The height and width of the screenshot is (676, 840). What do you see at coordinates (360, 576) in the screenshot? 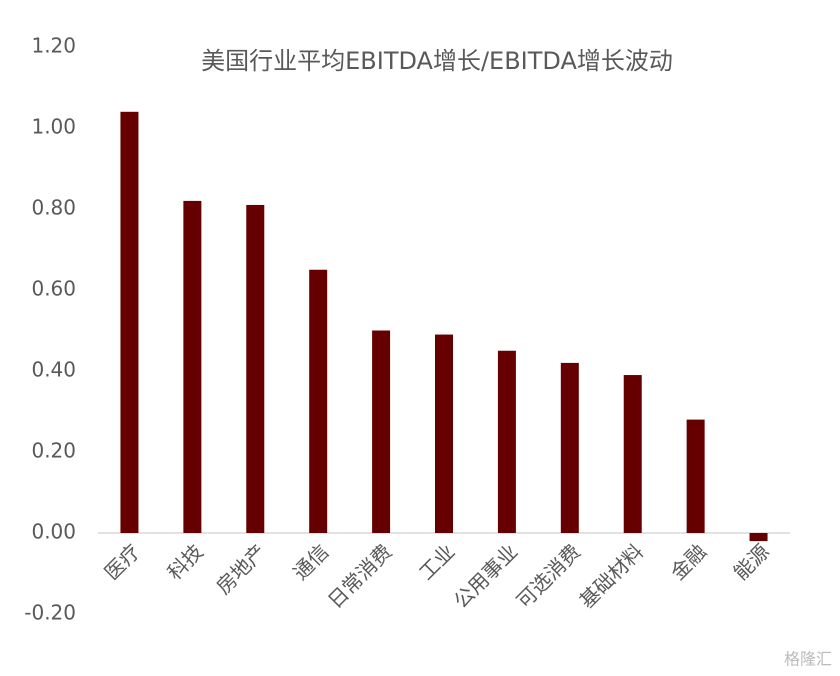
I see `x-tick-label: 日常消费` at bounding box center [360, 576].